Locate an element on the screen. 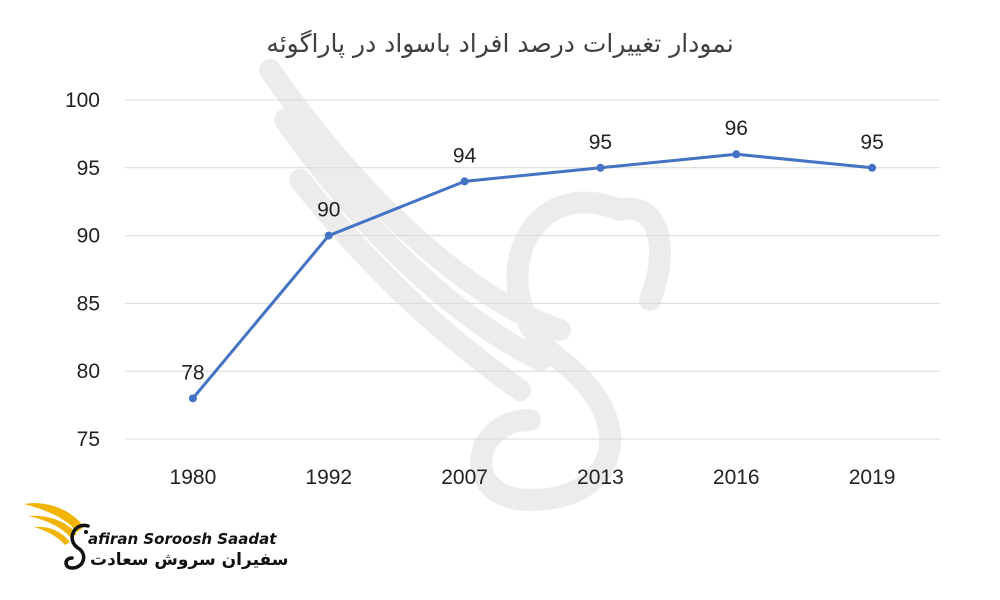  logo-persian-name: سفیران سروش سعادت is located at coordinates (189, 560).